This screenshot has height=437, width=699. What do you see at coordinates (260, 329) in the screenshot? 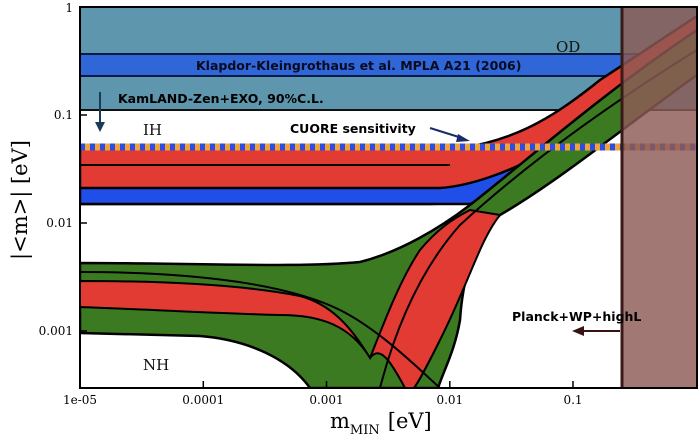
I see `nh-band-curve-a` at bounding box center [260, 329].